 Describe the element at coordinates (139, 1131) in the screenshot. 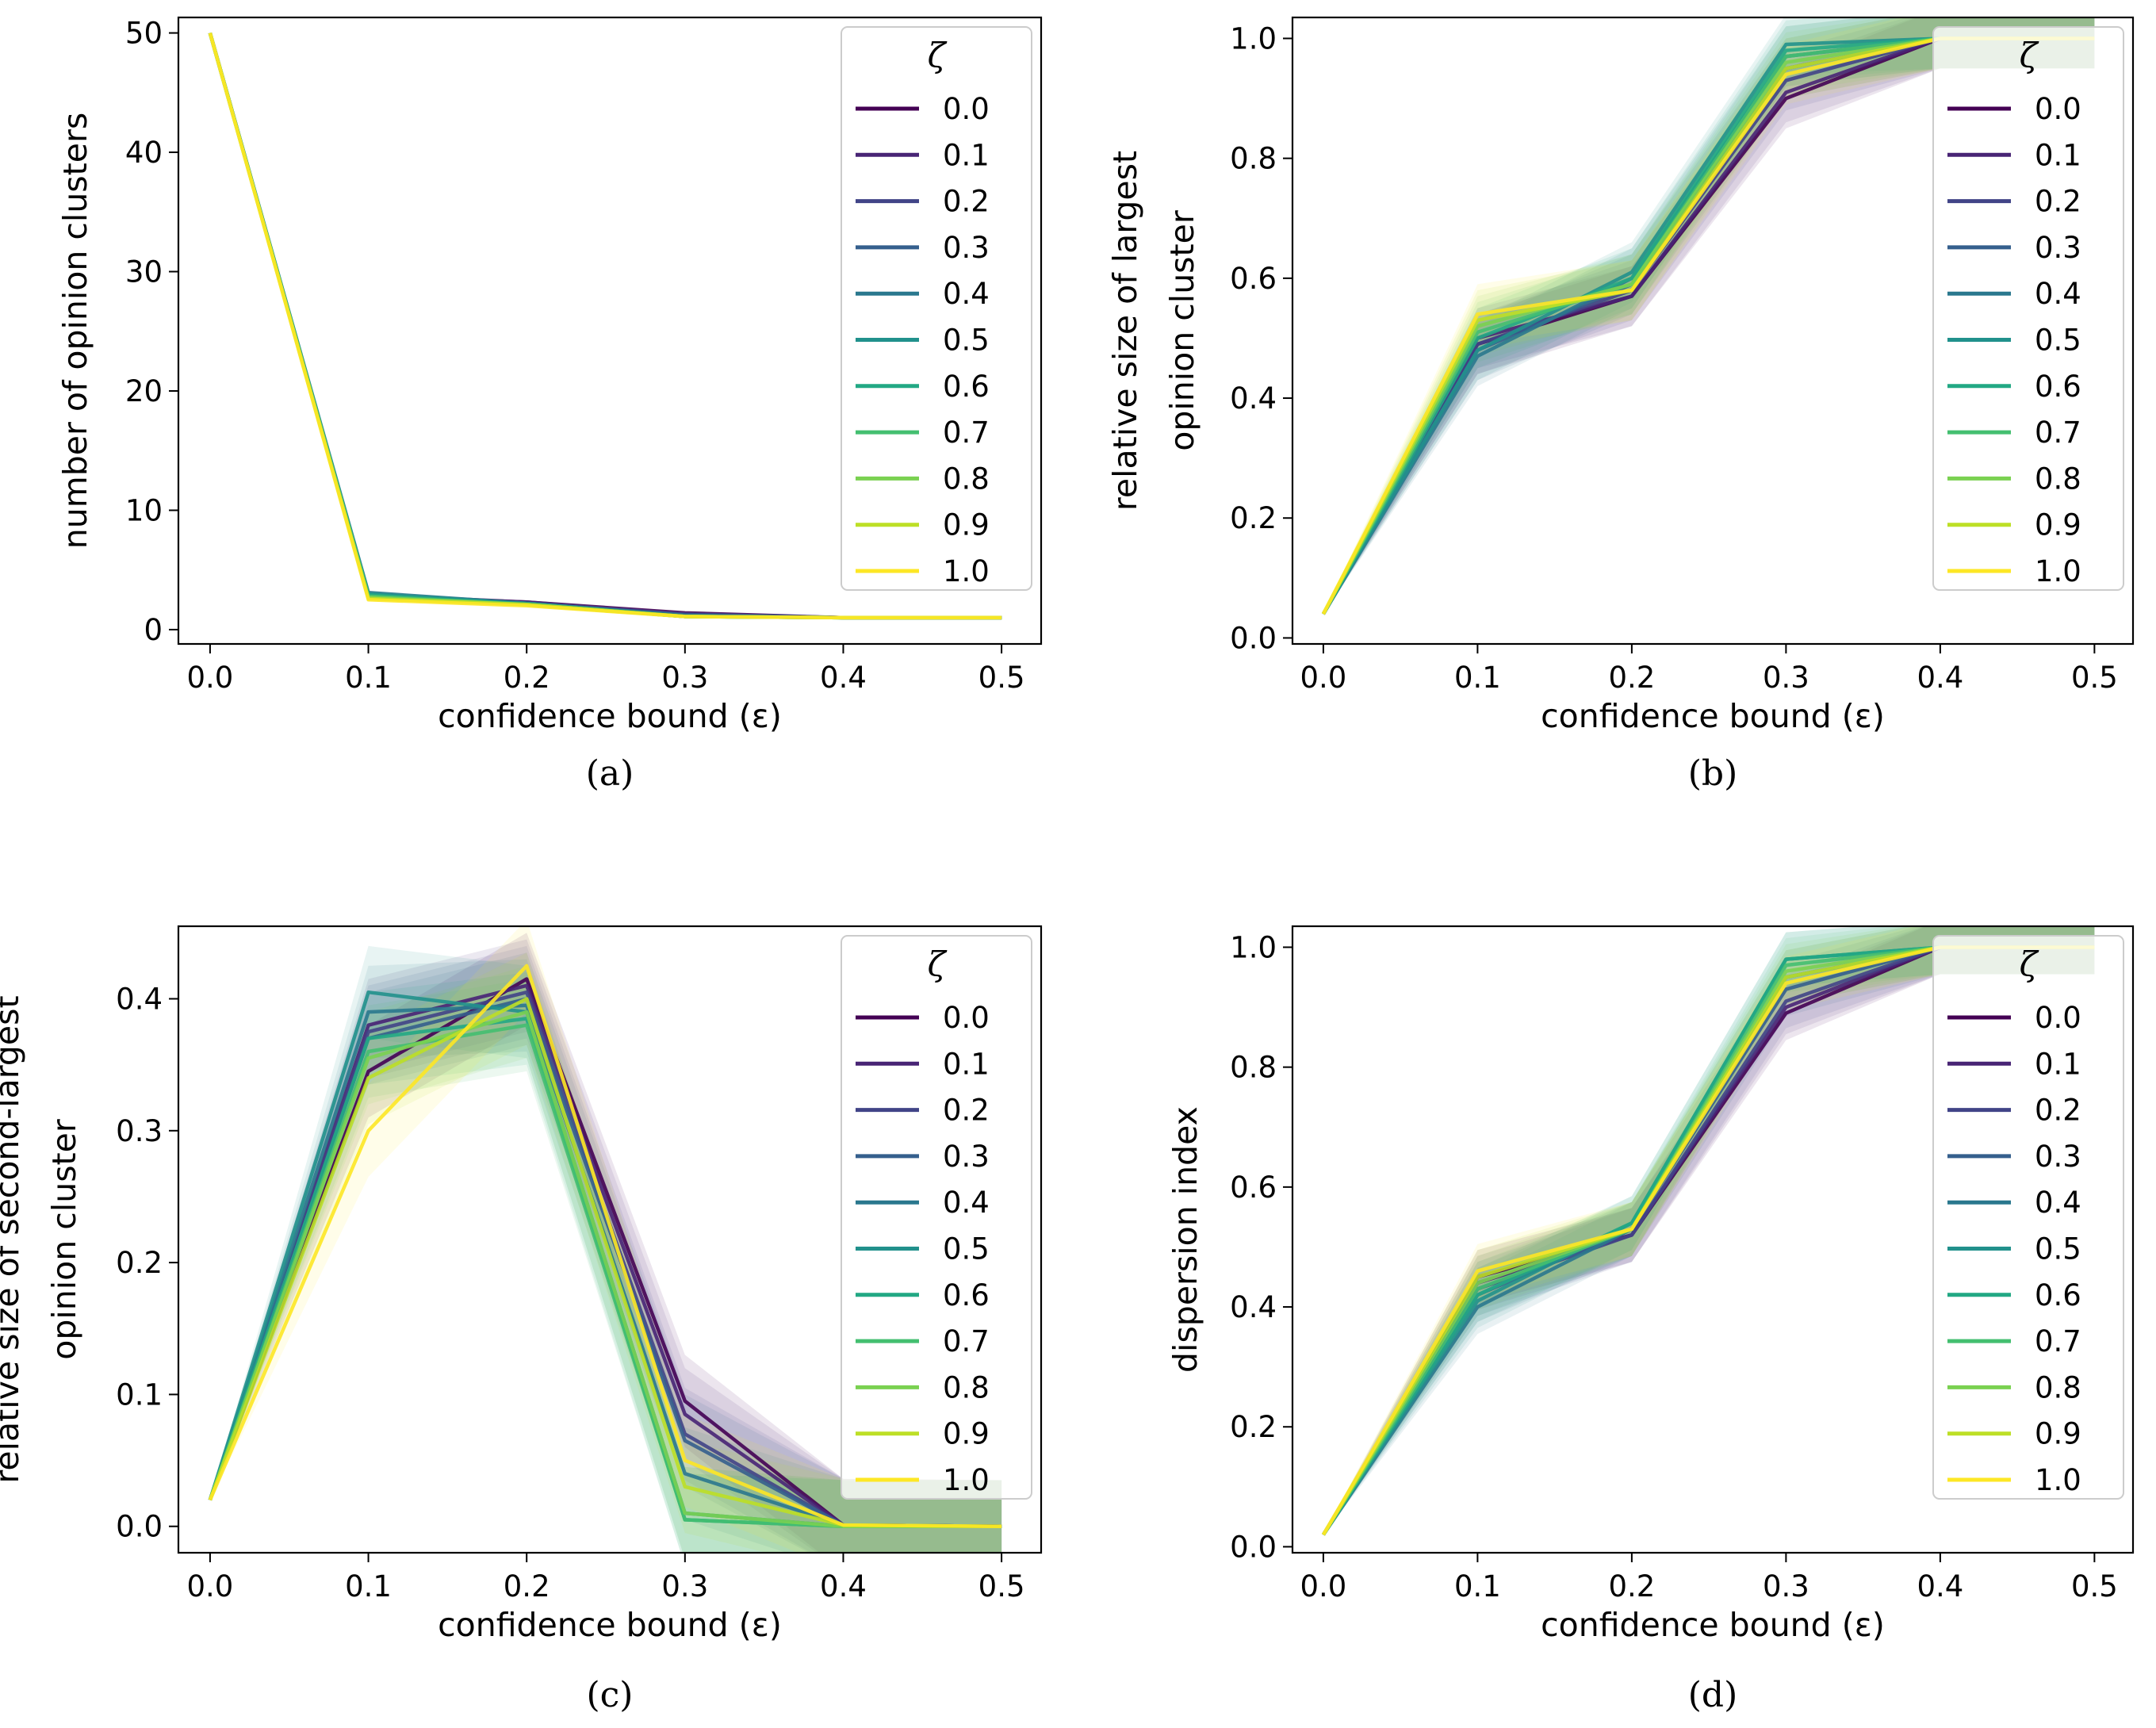

I see `y-tick-label: 0.3` at that location.